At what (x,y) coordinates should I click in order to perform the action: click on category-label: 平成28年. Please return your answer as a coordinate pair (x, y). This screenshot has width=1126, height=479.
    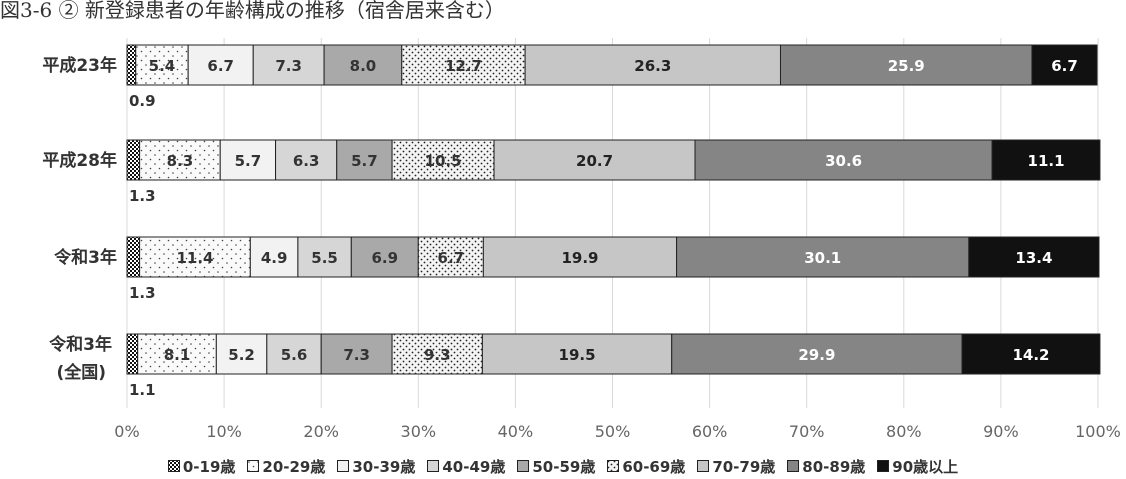
    Looking at the image, I should click on (79, 160).